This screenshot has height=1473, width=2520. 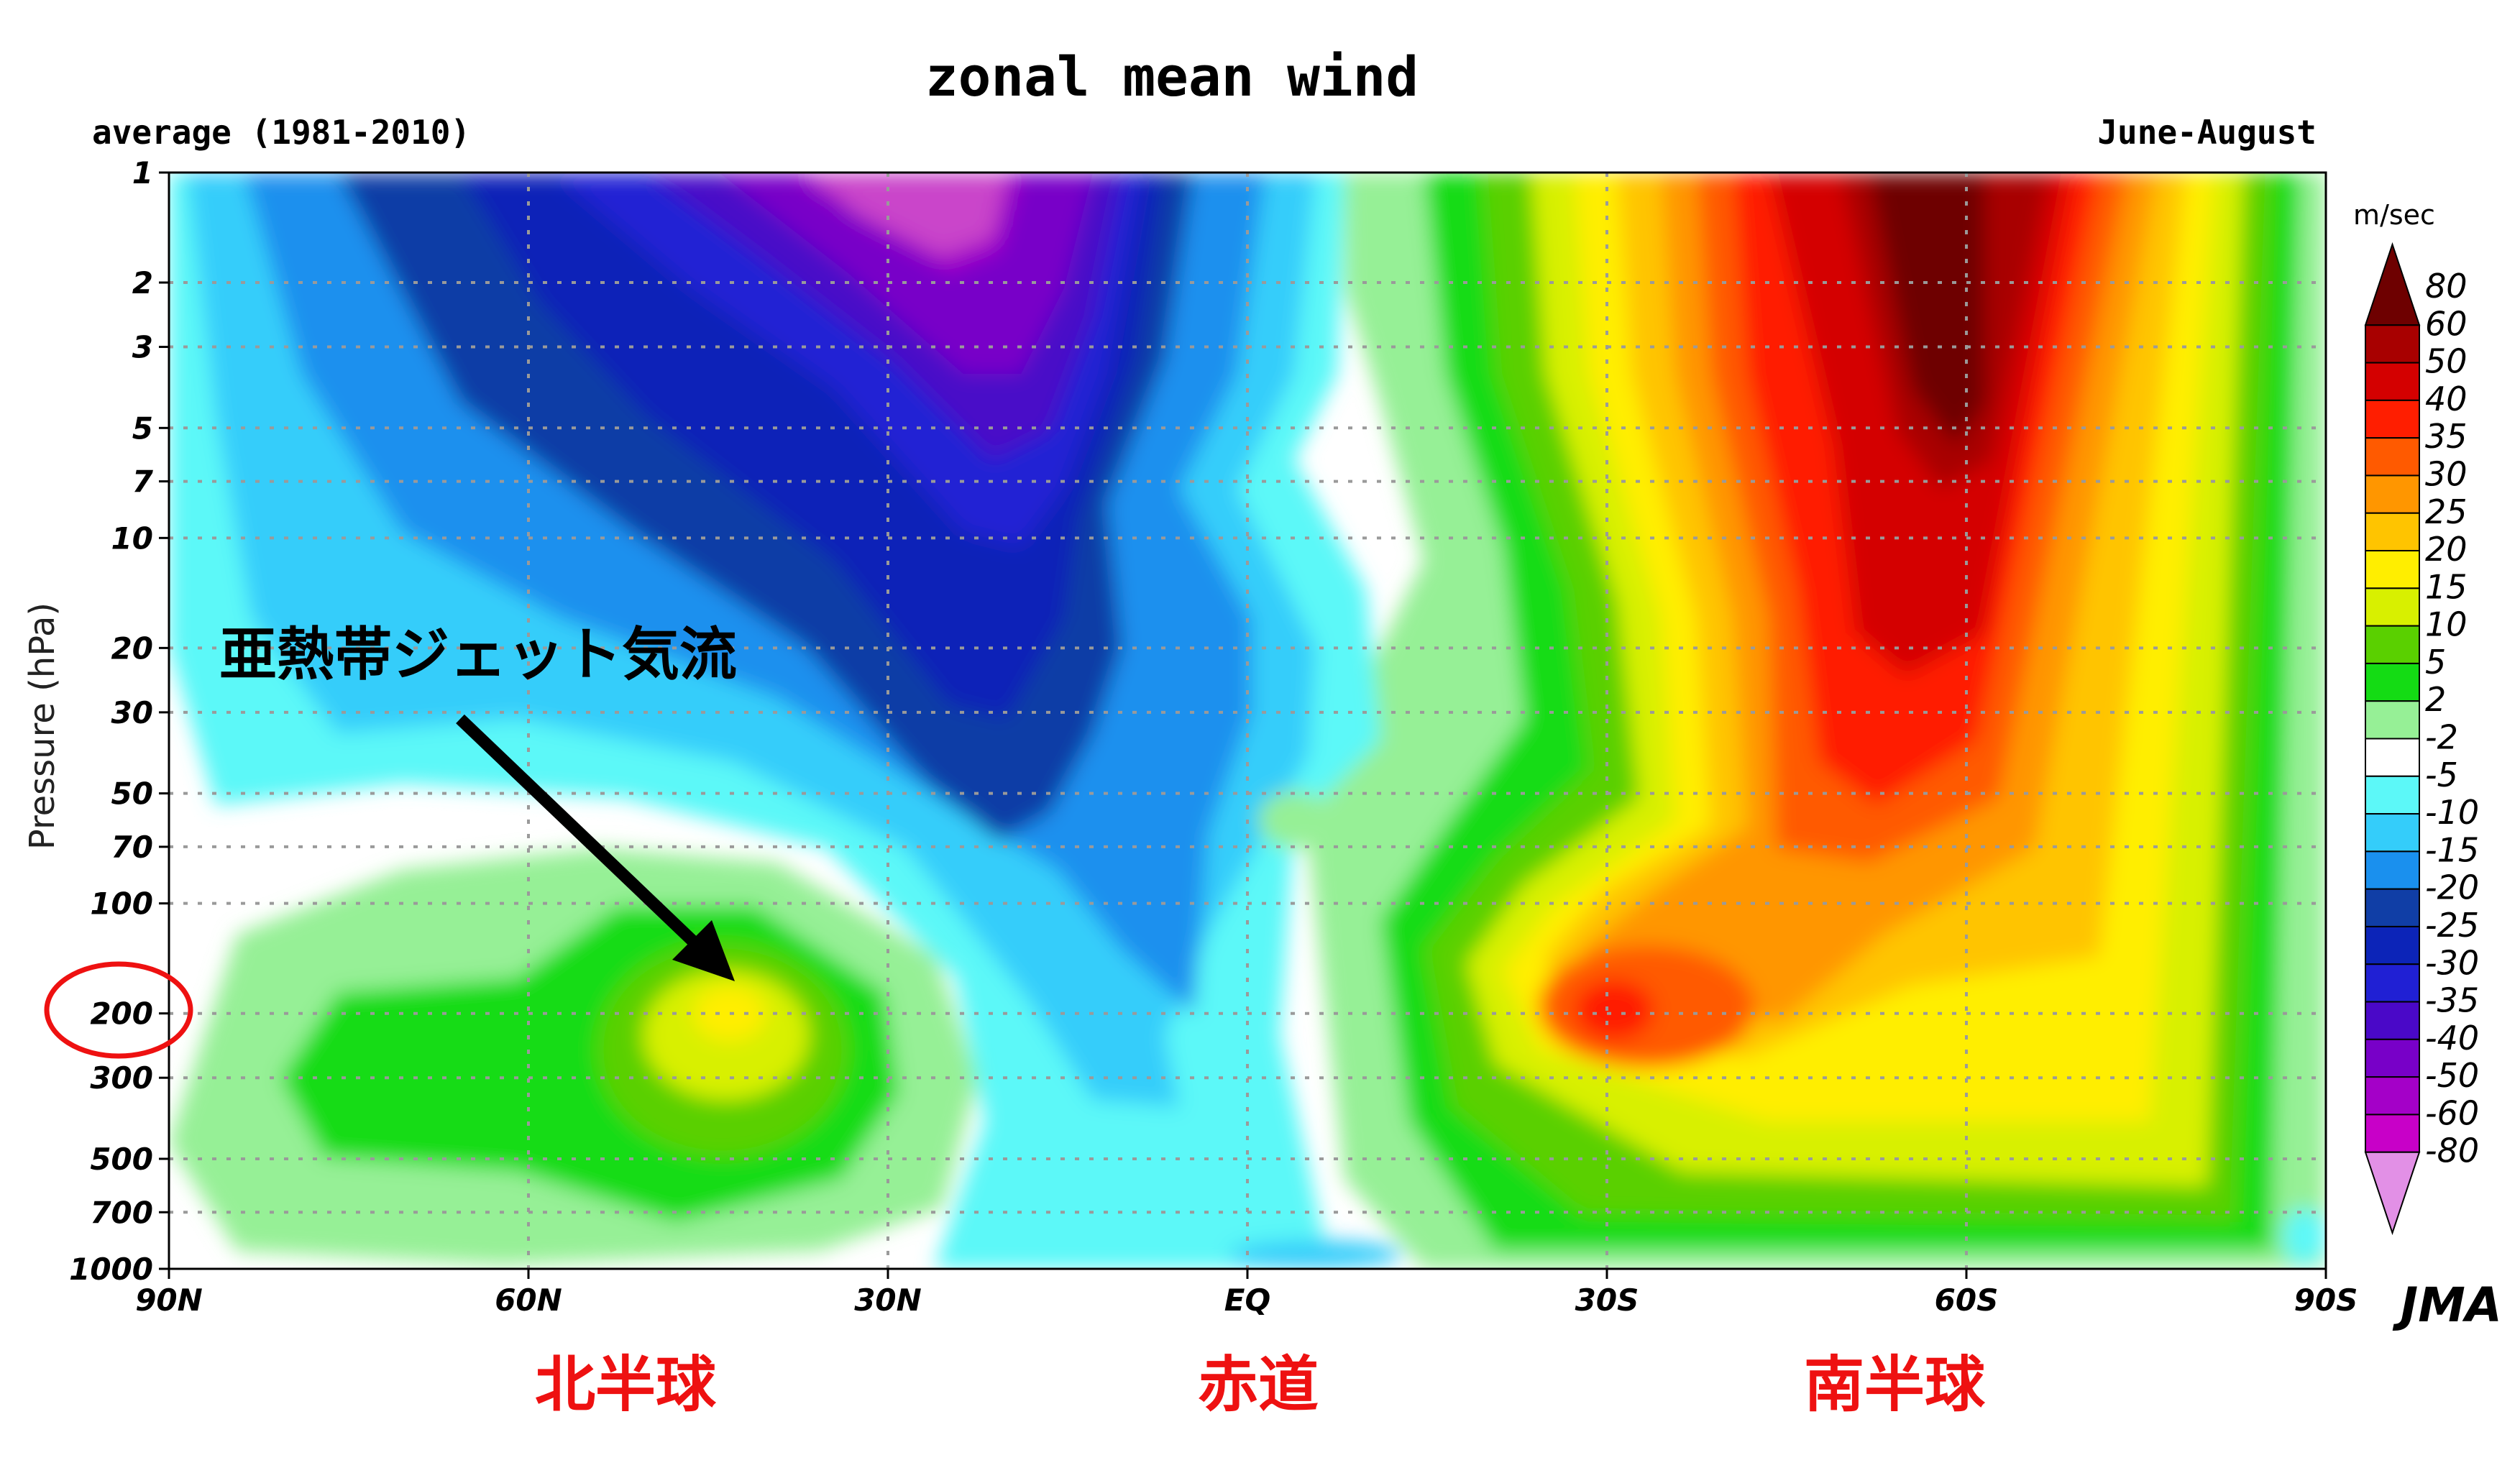 I want to click on y-tick-label: 10, so click(x=132, y=538).